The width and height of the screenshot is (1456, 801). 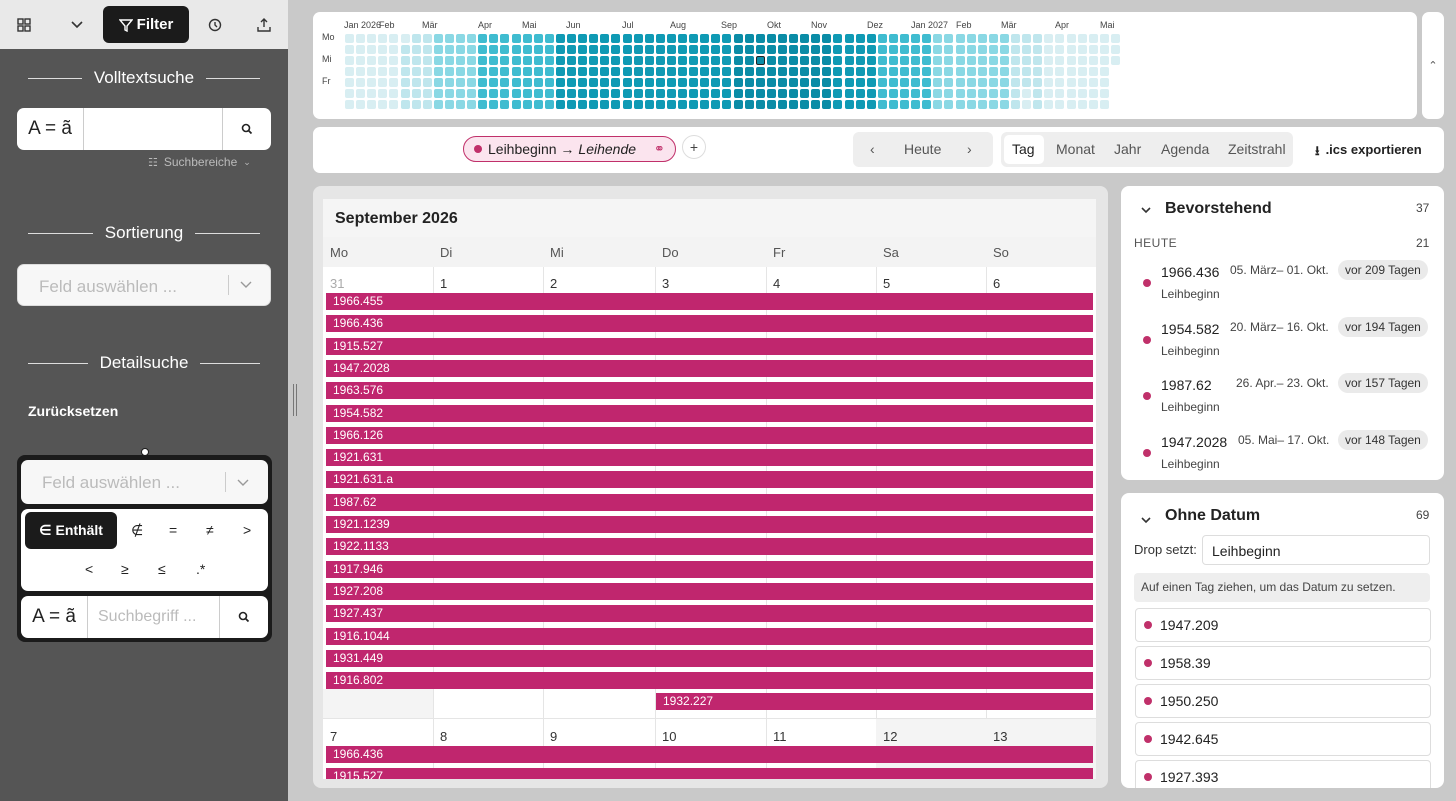 What do you see at coordinates (709, 413) in the screenshot?
I see `event-bar: 1954.582` at bounding box center [709, 413].